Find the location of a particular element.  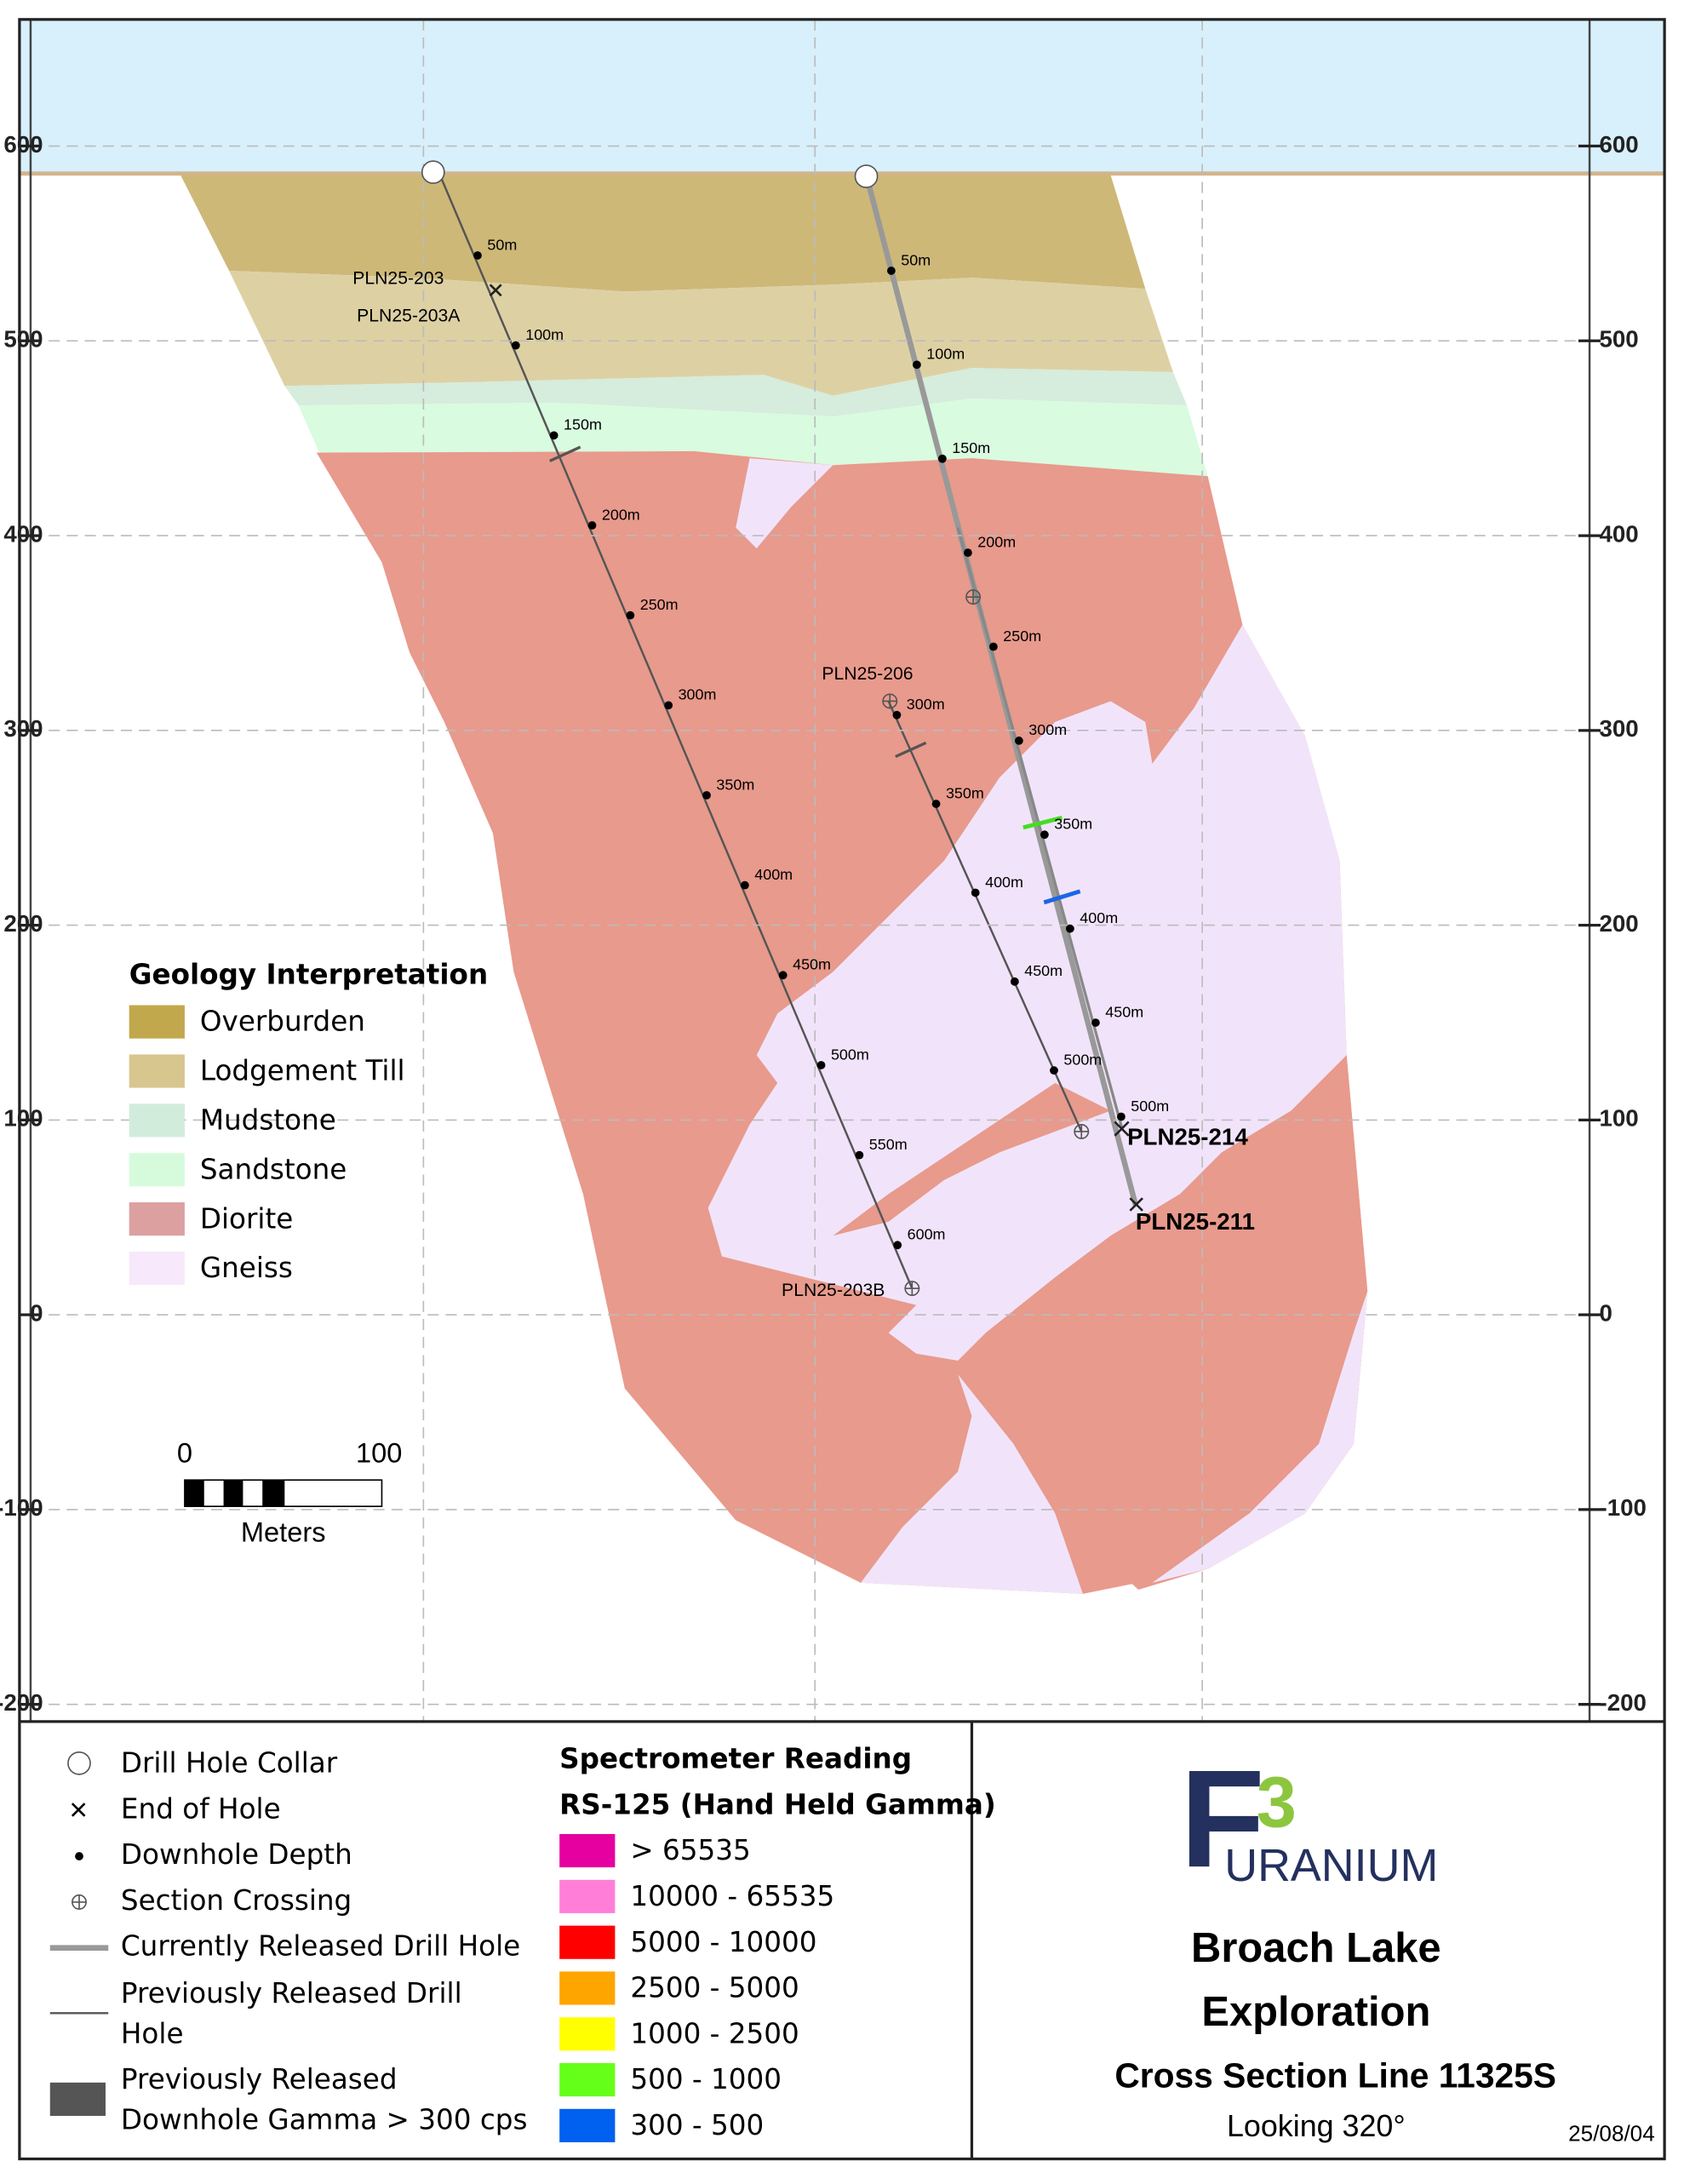

current-drill-hole is located at coordinates (1040, 827).